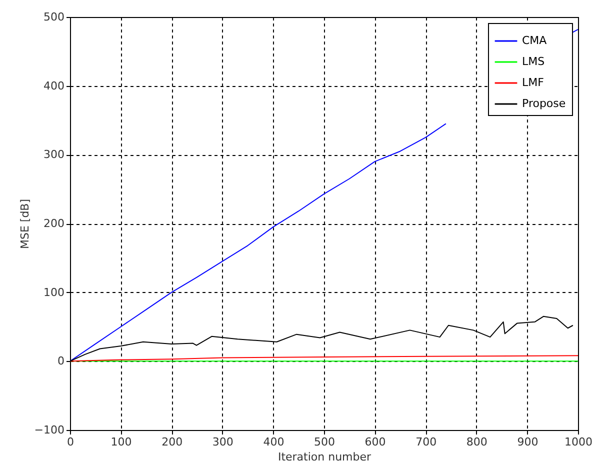  I want to click on x-tick-label: 100, so click(121, 442).